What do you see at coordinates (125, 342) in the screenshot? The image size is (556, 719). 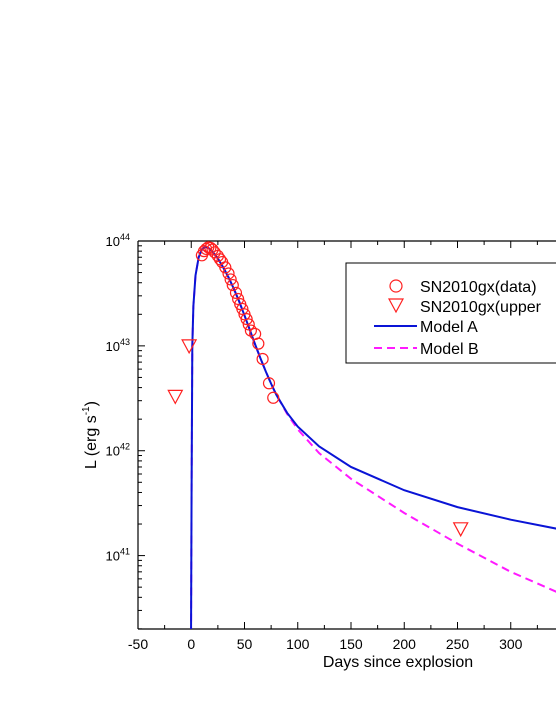 I see `y-tick-exponent: 43` at bounding box center [125, 342].